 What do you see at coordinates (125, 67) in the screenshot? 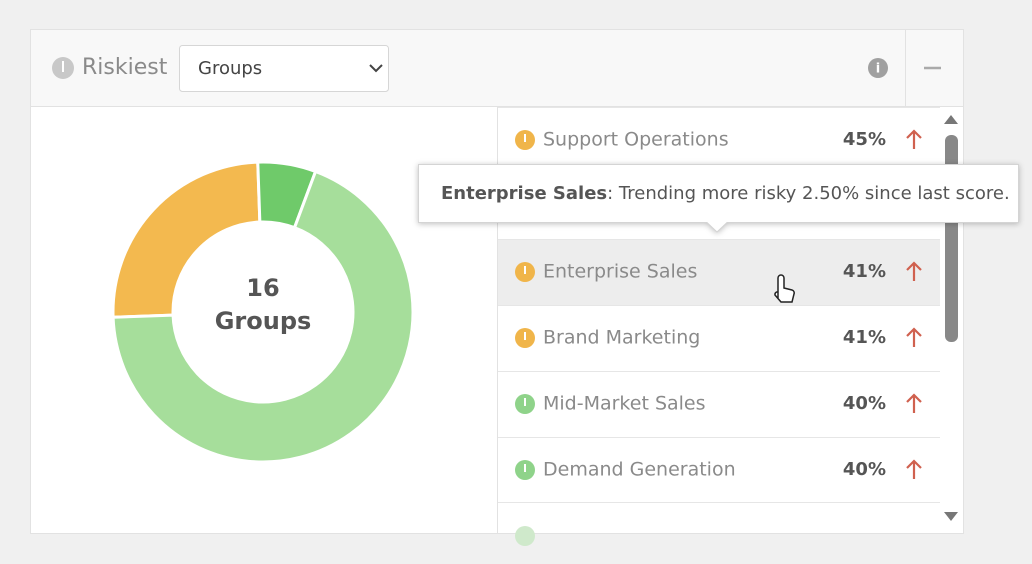
I see `panel-title: Riskiest` at bounding box center [125, 67].